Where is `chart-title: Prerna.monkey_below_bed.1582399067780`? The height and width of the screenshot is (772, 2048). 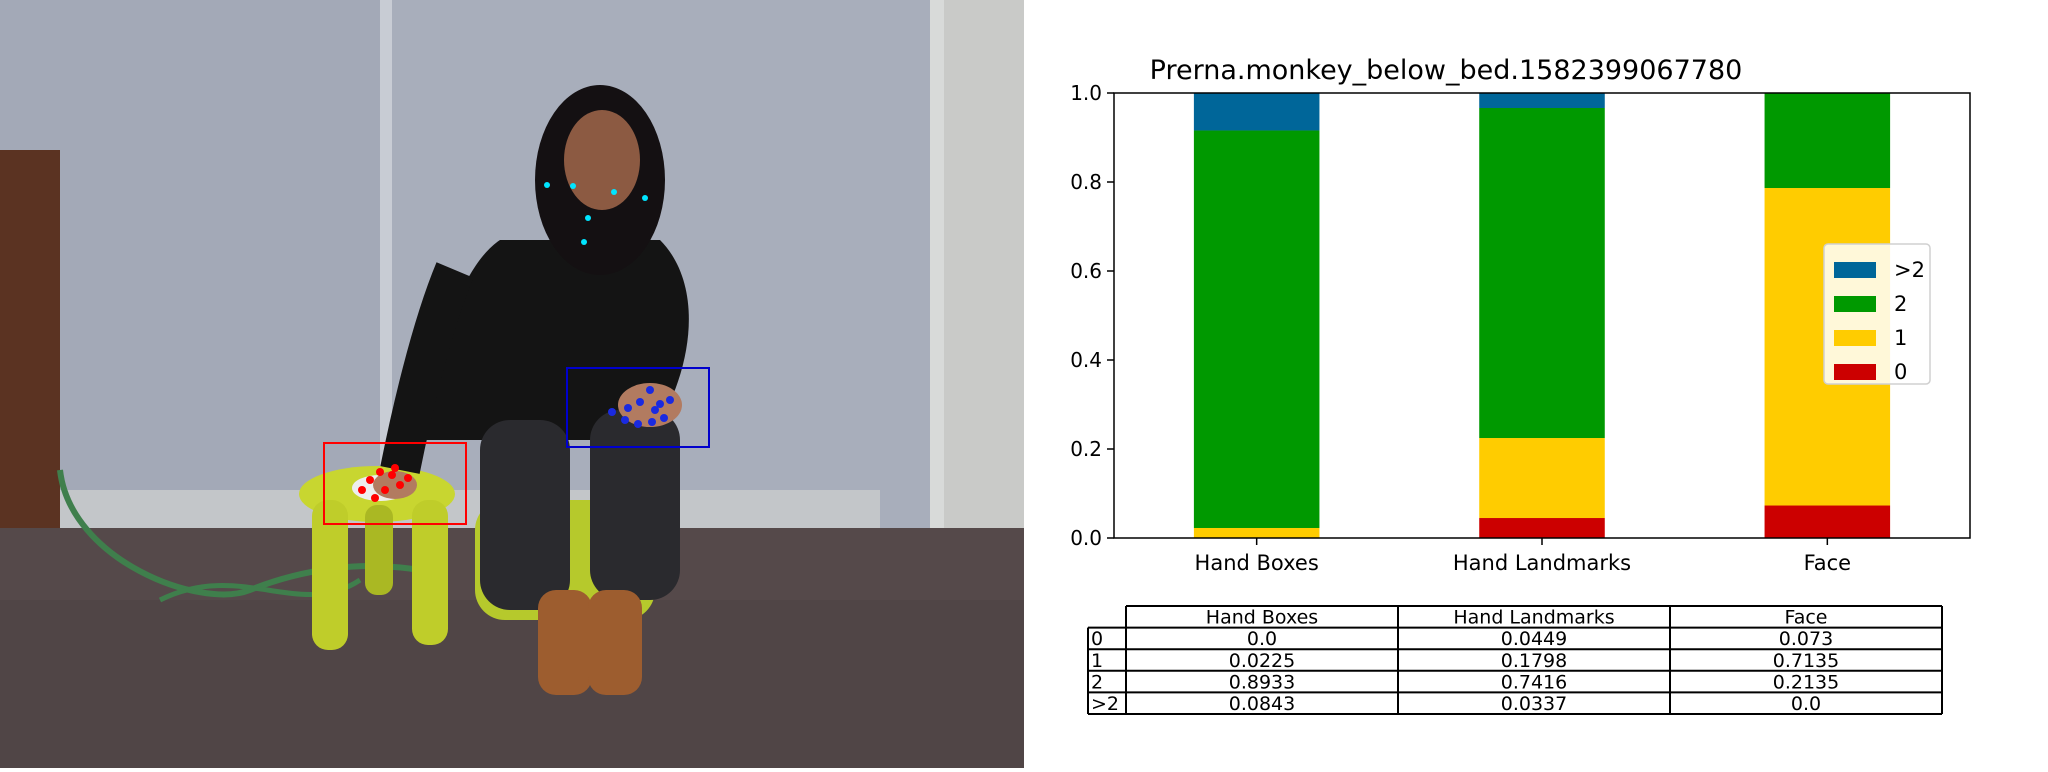 chart-title: Prerna.monkey_below_bed.1582399067780 is located at coordinates (1446, 70).